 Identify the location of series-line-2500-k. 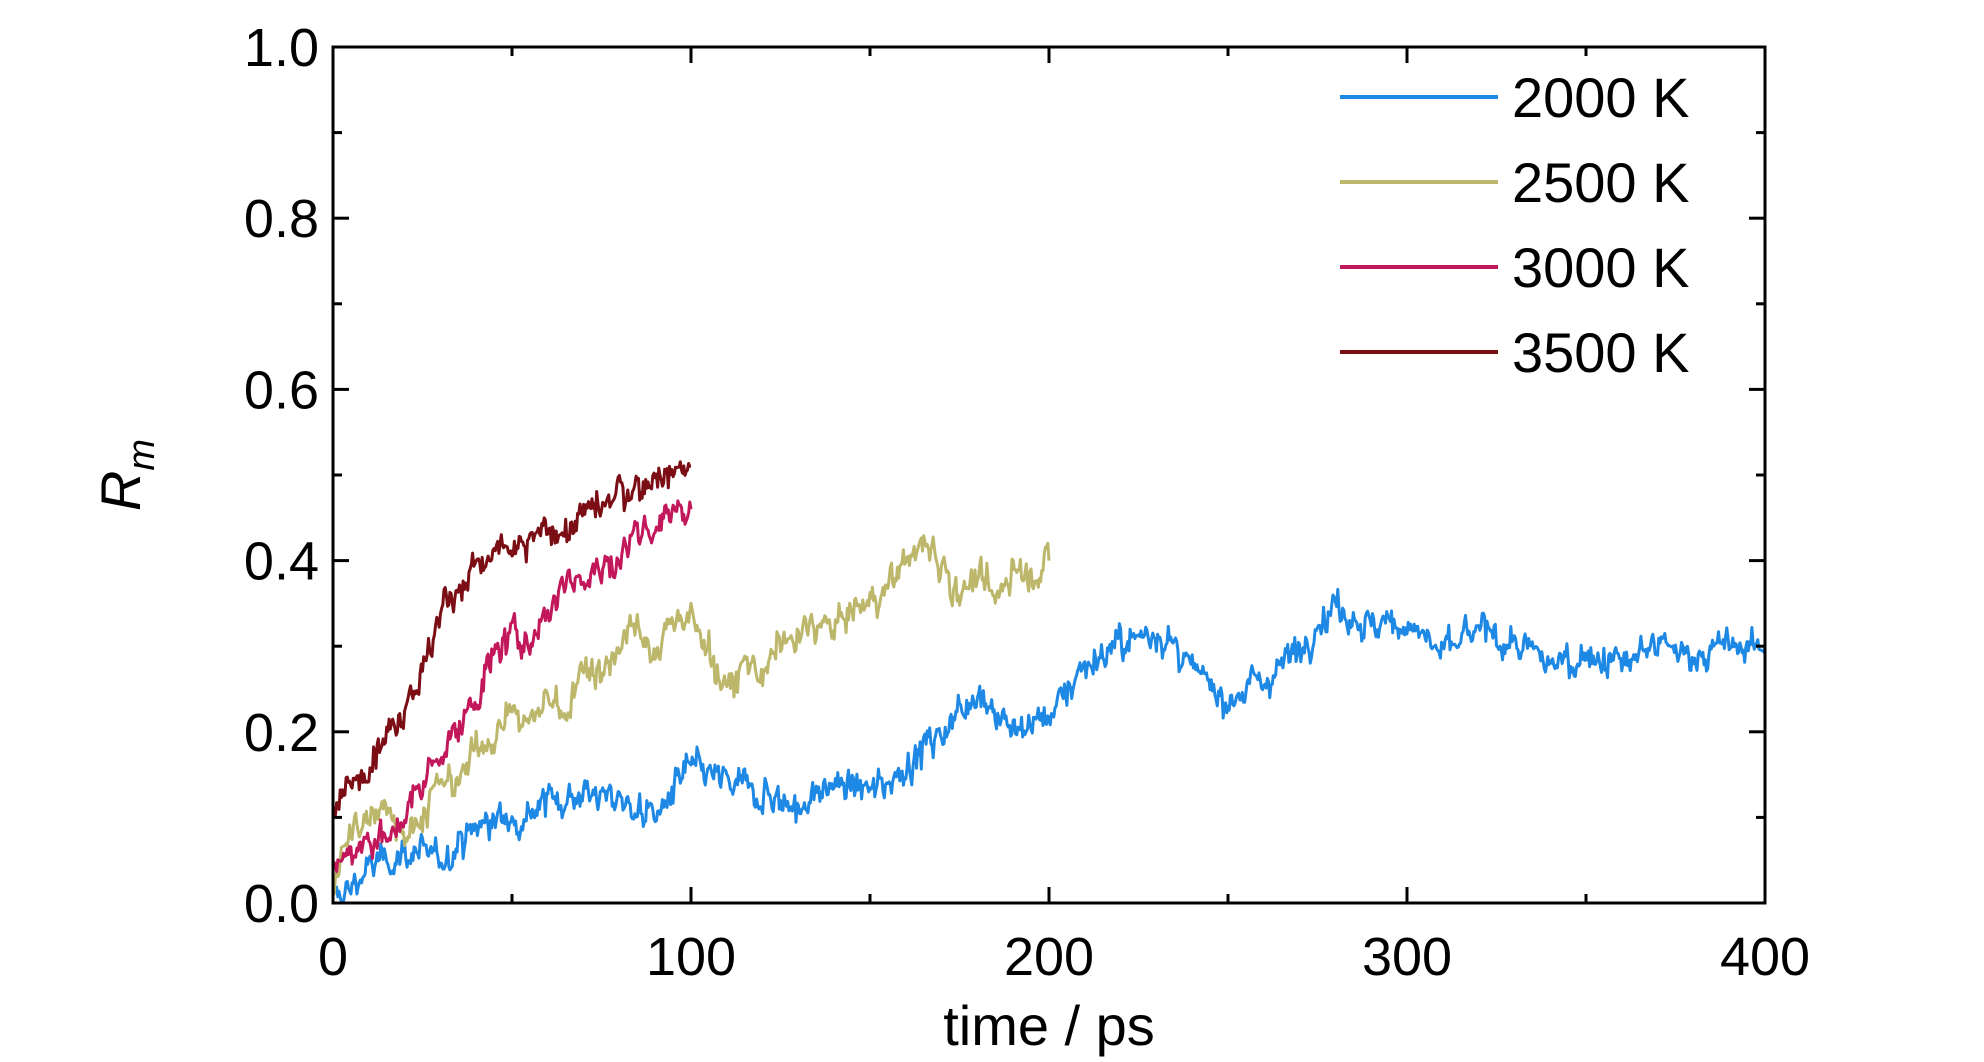
(691, 715).